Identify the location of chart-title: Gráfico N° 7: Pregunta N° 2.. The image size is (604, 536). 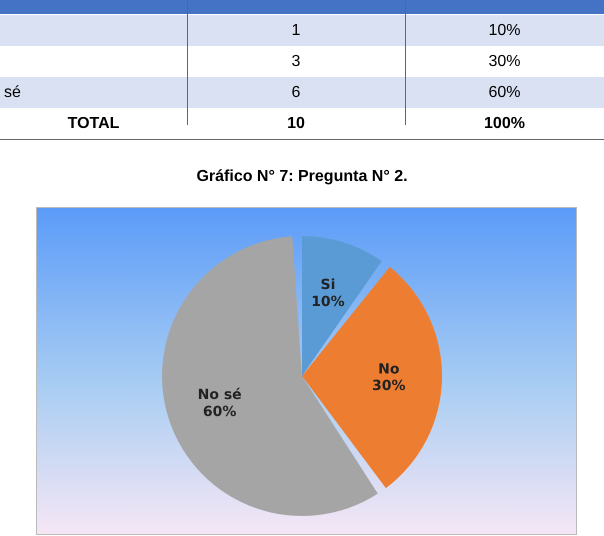
(302, 177).